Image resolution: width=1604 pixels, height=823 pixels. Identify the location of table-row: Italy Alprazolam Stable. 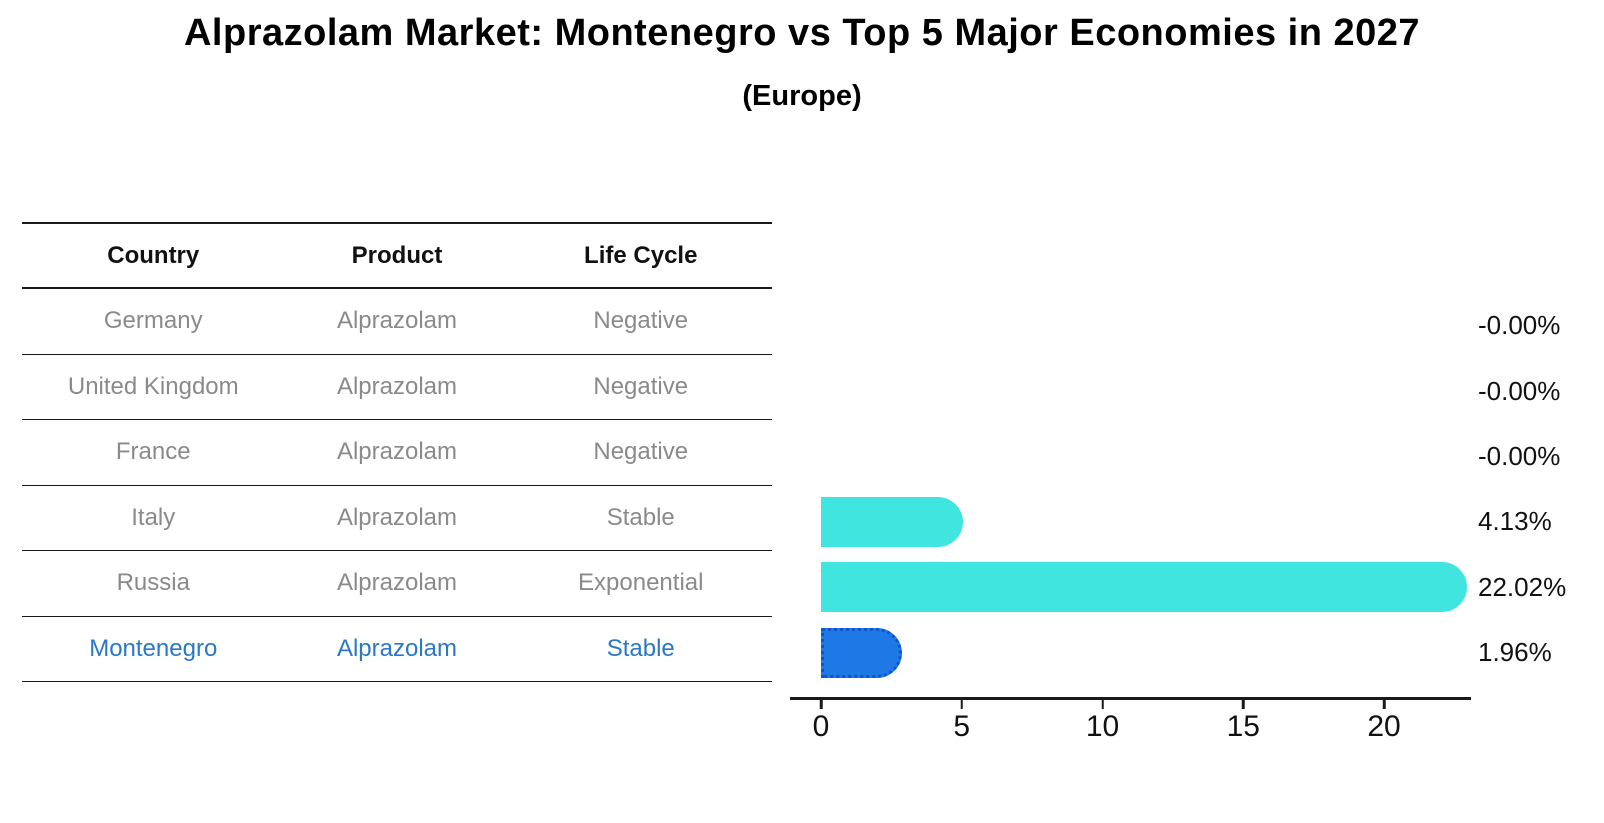
(397, 518).